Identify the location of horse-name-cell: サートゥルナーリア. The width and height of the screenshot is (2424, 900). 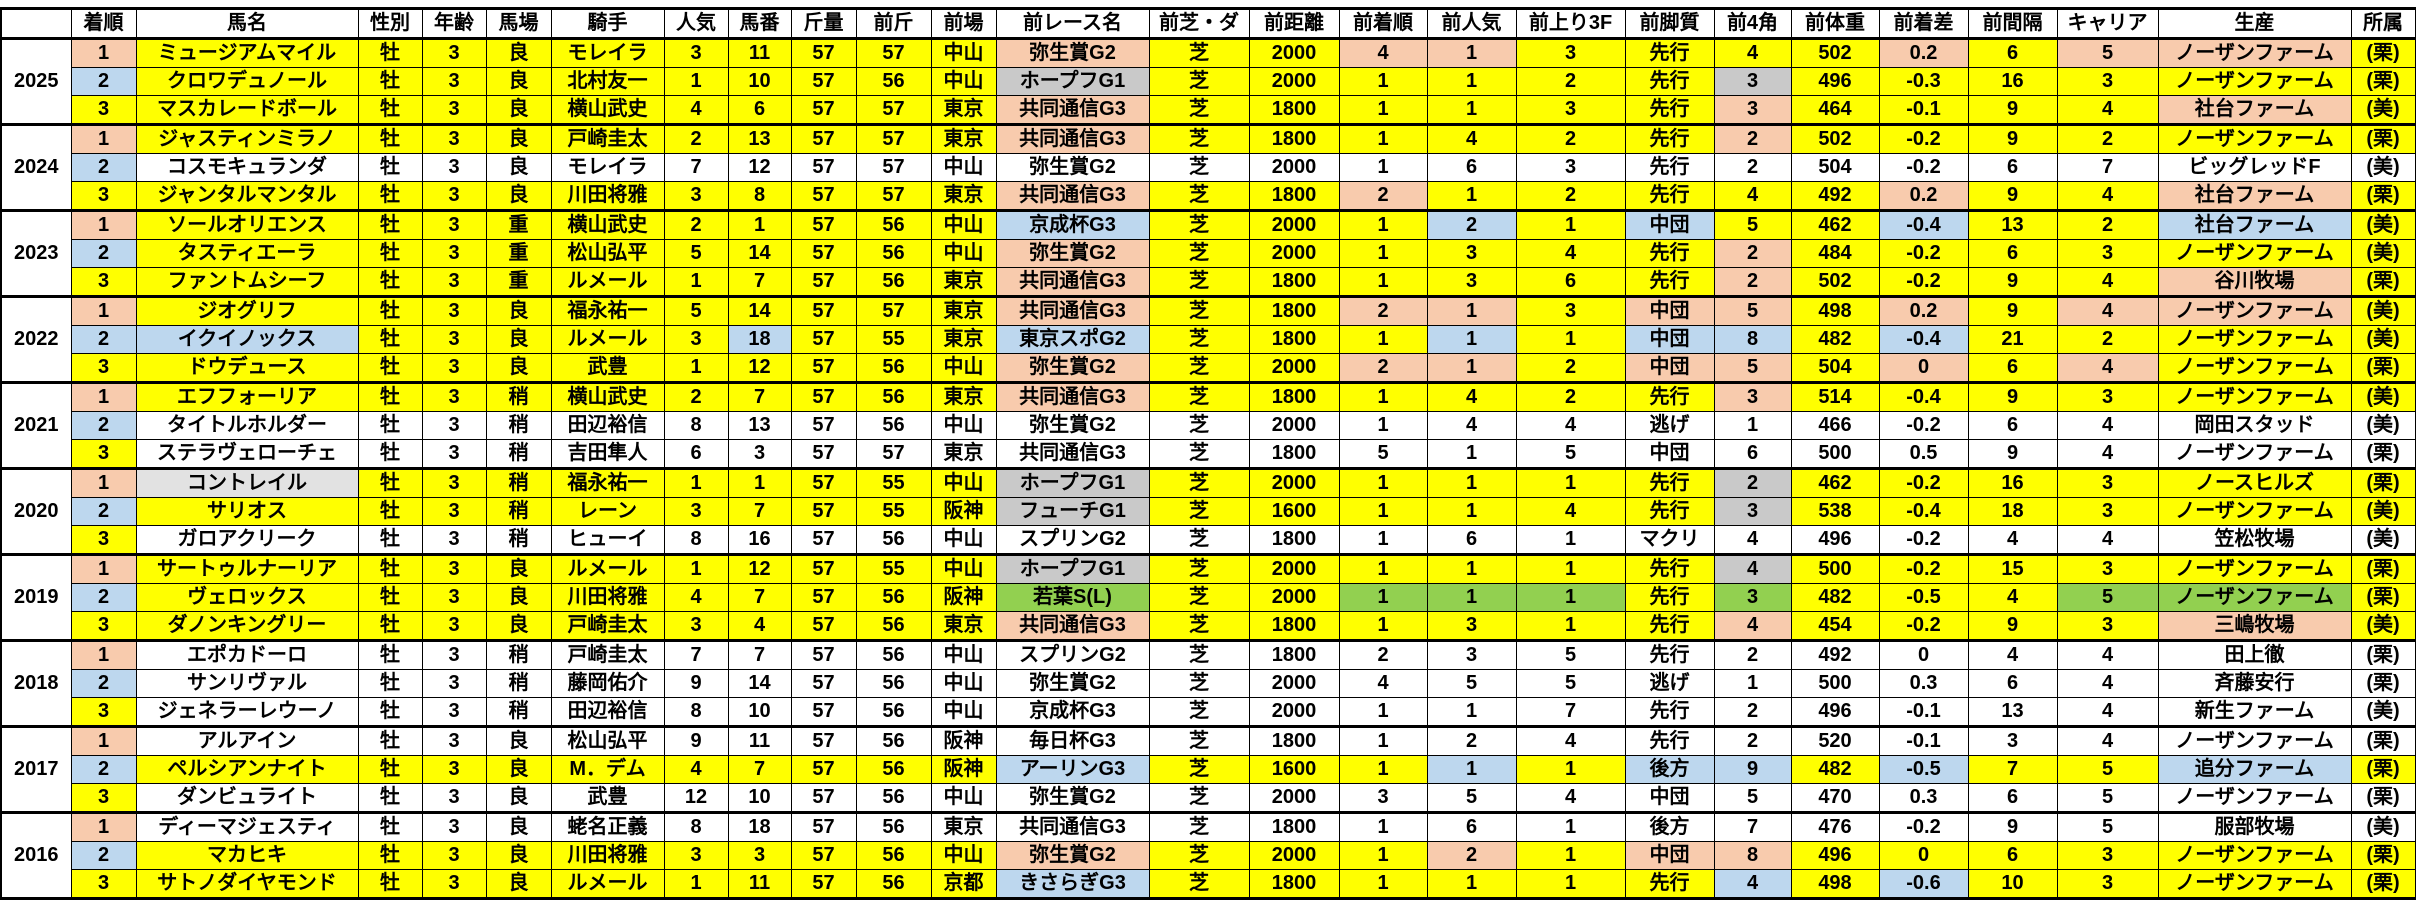
(247, 569).